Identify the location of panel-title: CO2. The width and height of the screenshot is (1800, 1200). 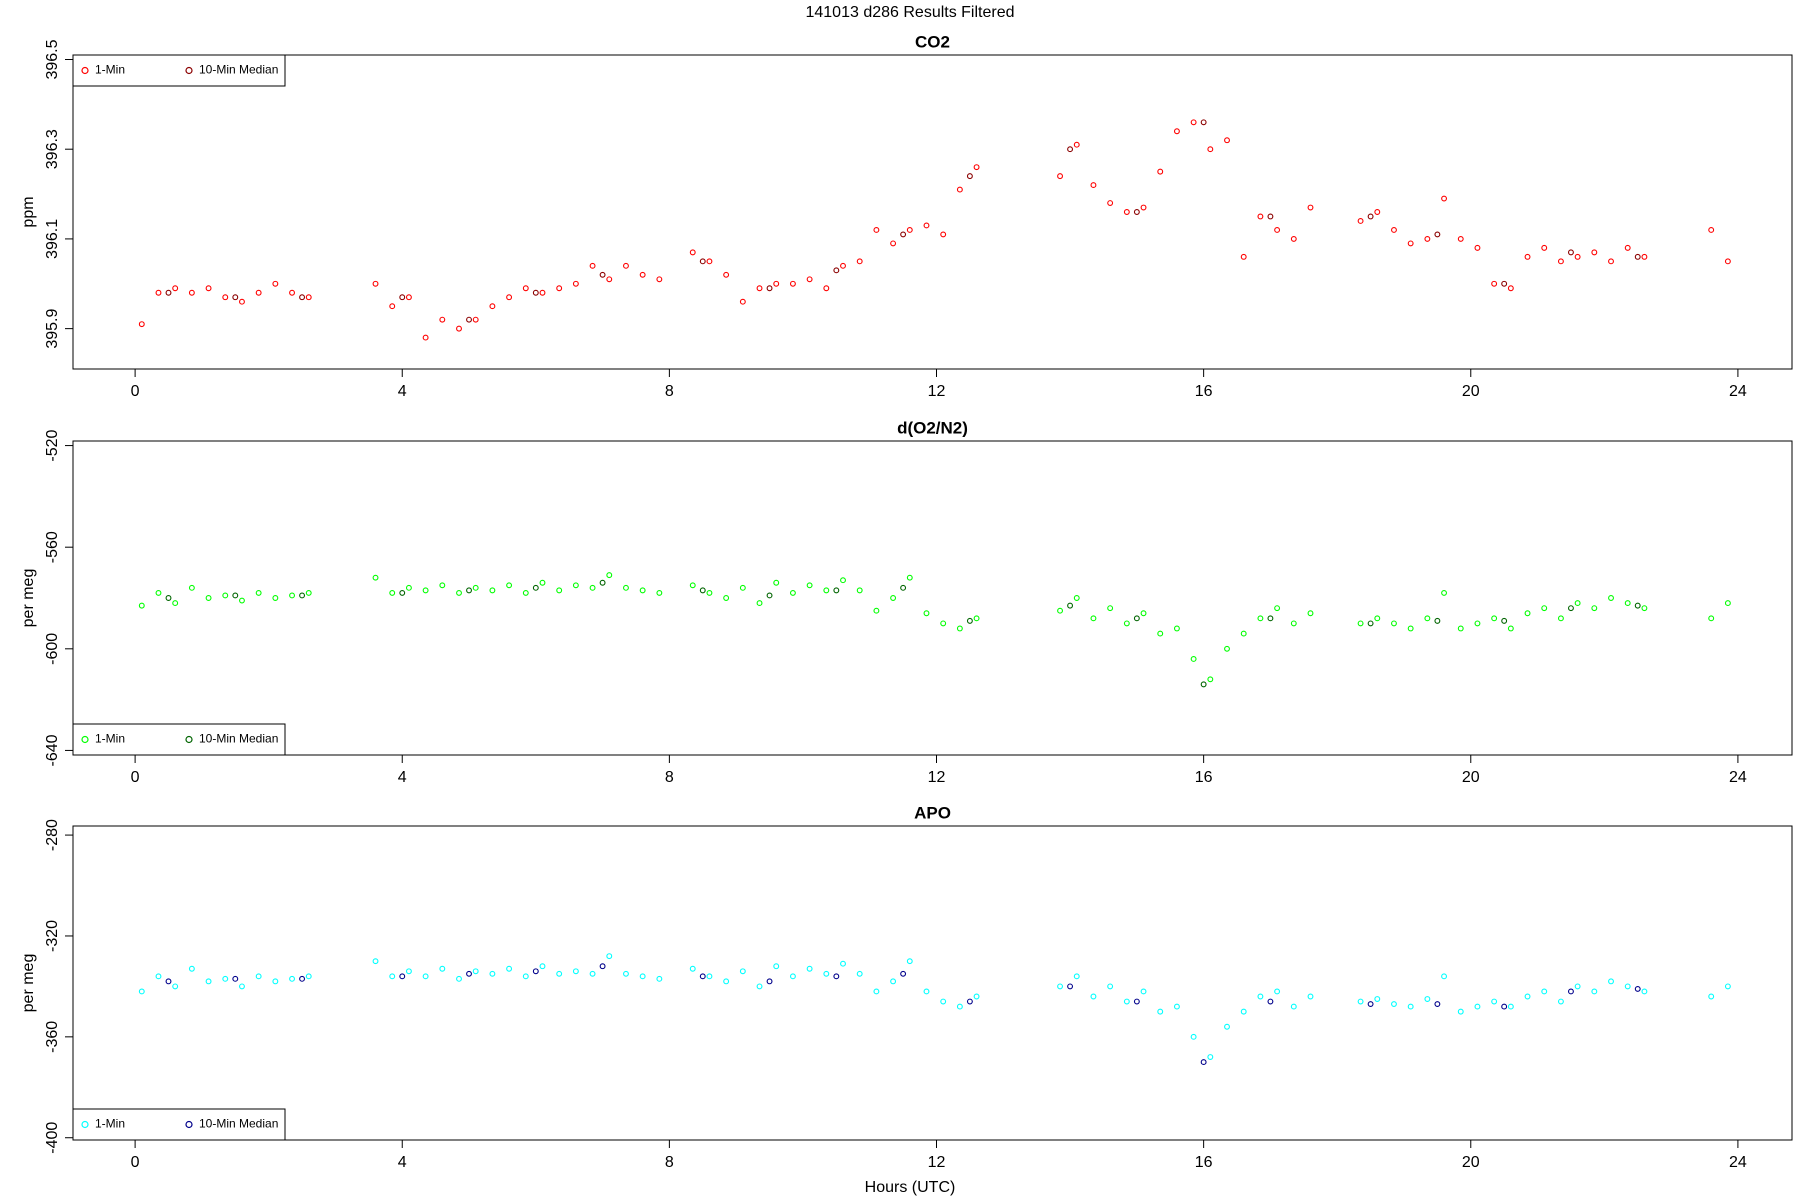
(932, 41).